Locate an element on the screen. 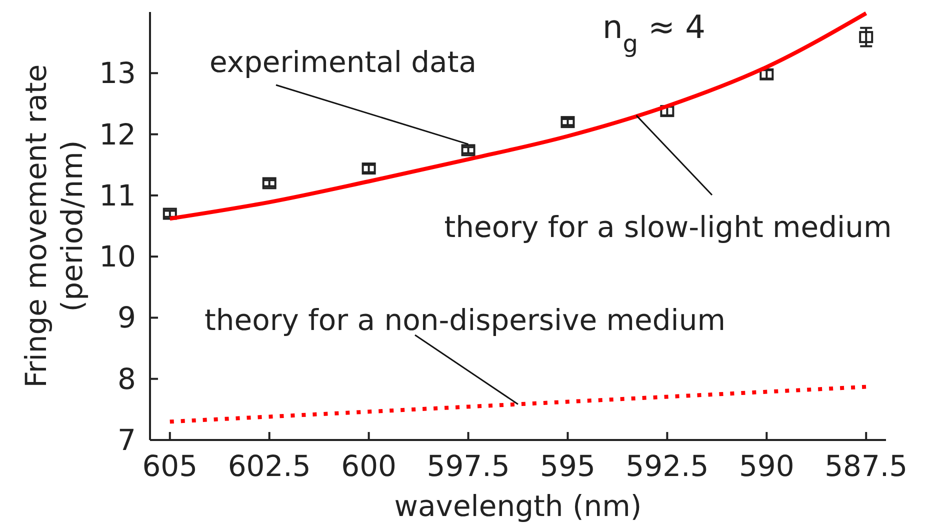 The image size is (947, 526). series-label: theory for a non-dispersive medium is located at coordinates (465, 320).